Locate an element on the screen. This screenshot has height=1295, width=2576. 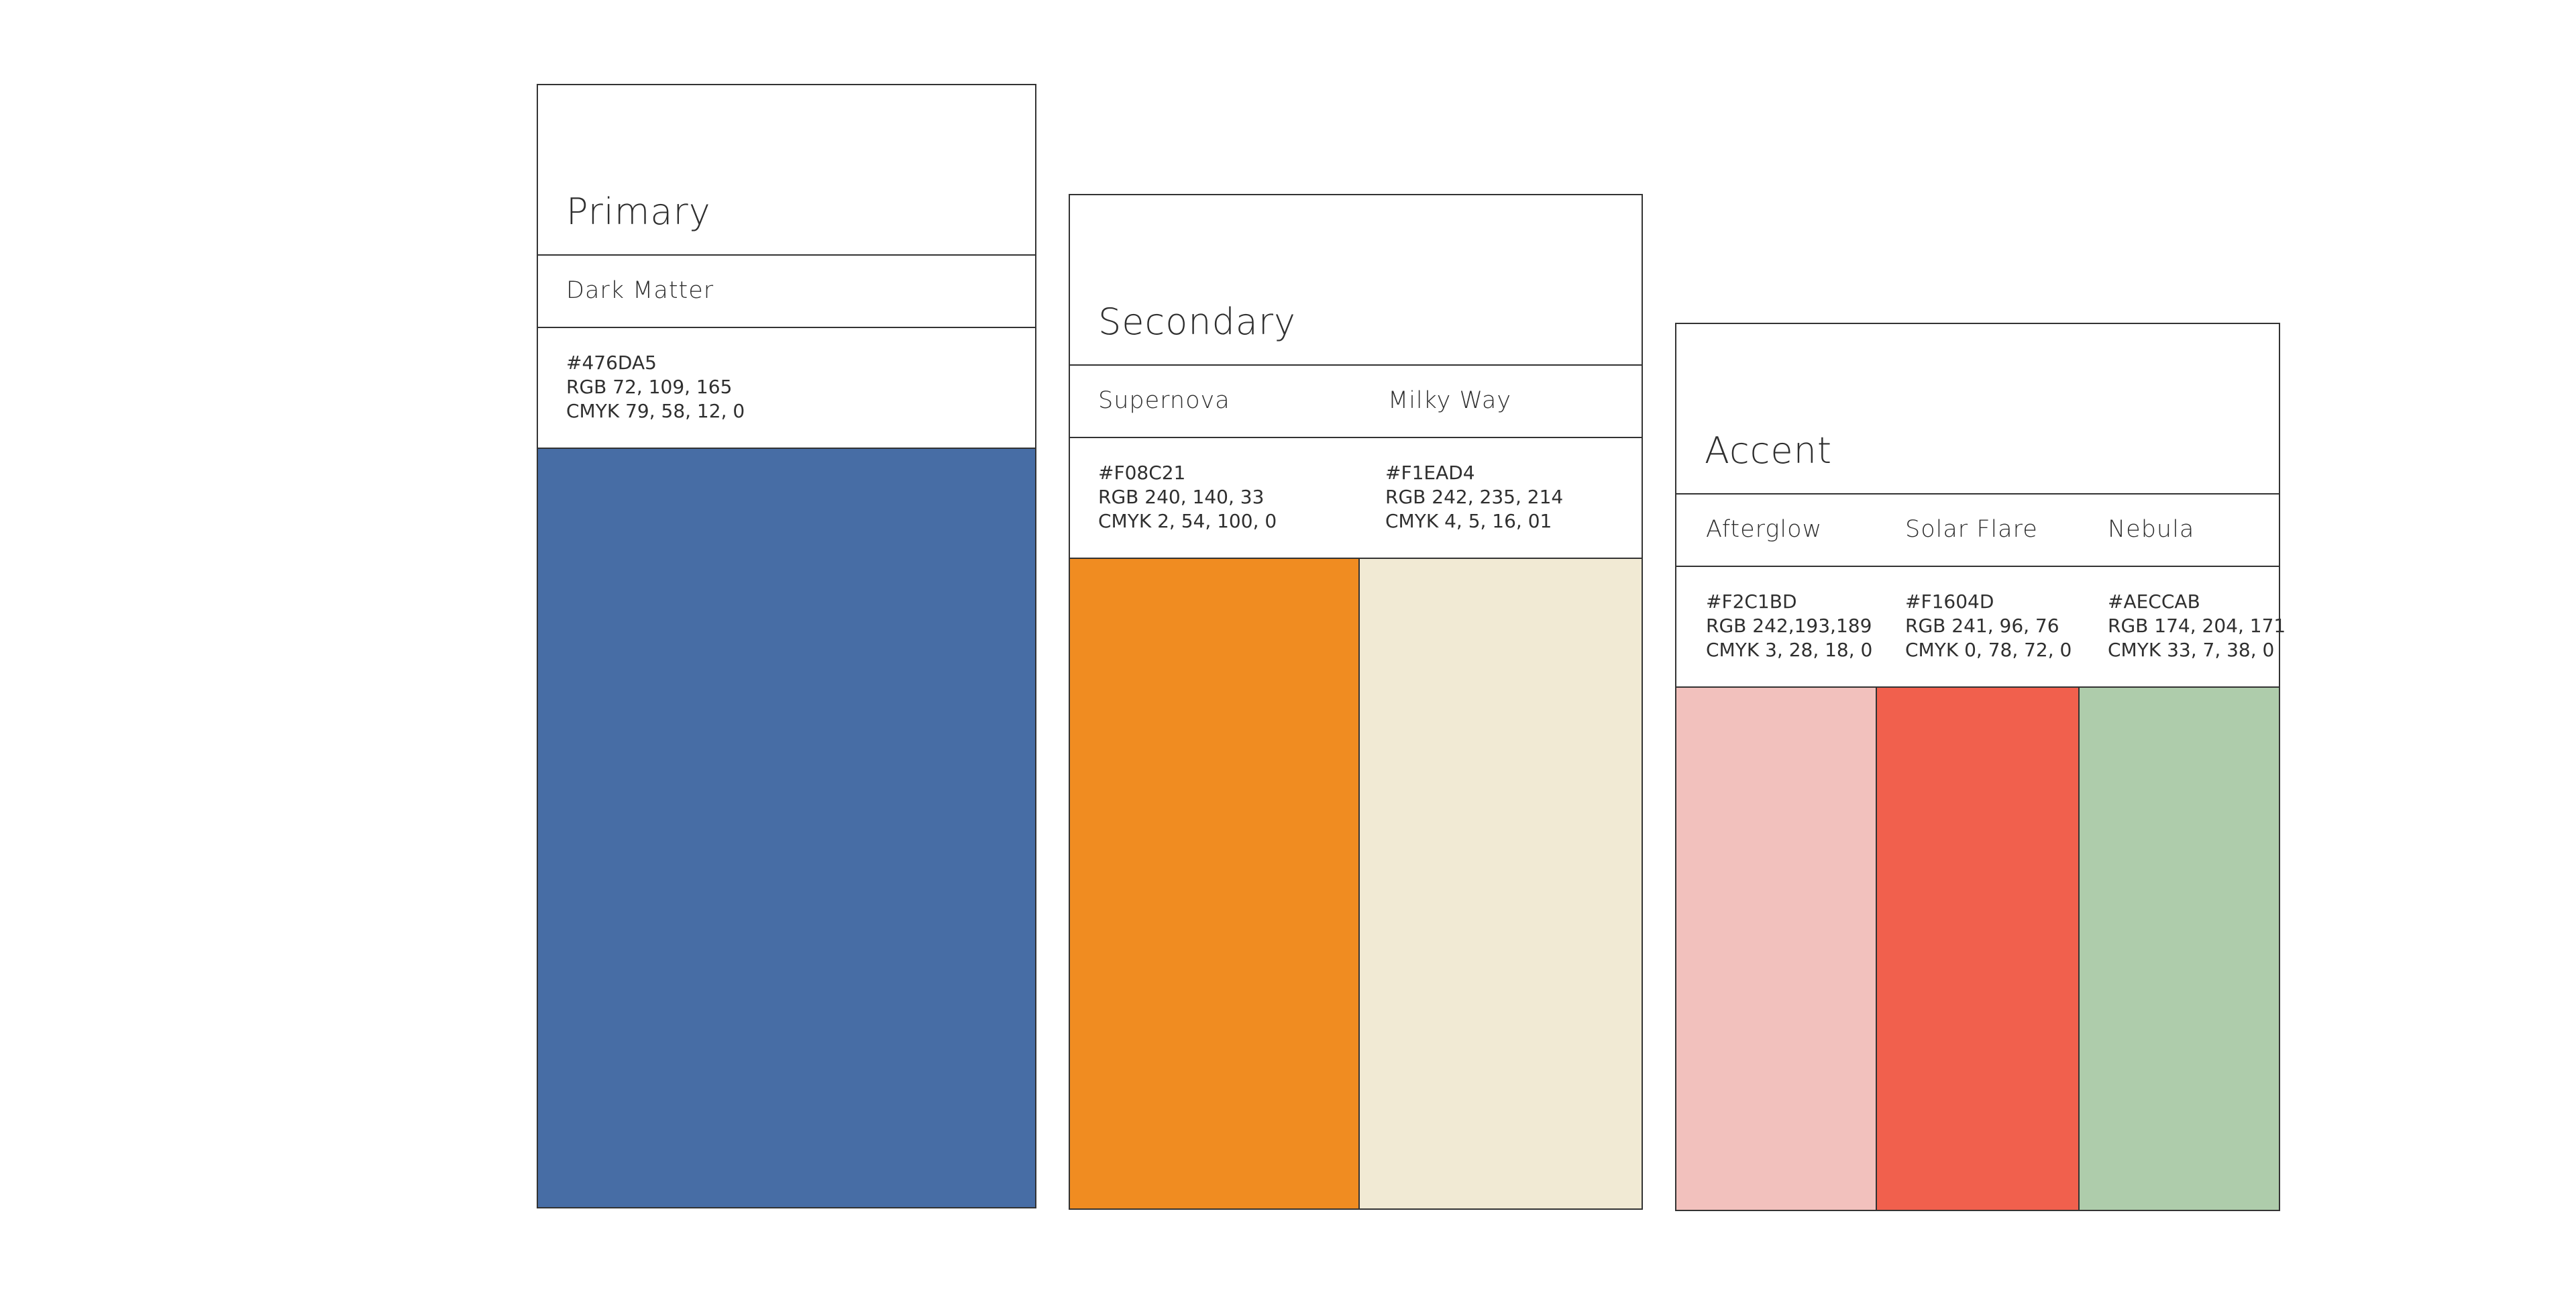
rgb-value: RGB 241, 96, 76 is located at coordinates (1982, 626).